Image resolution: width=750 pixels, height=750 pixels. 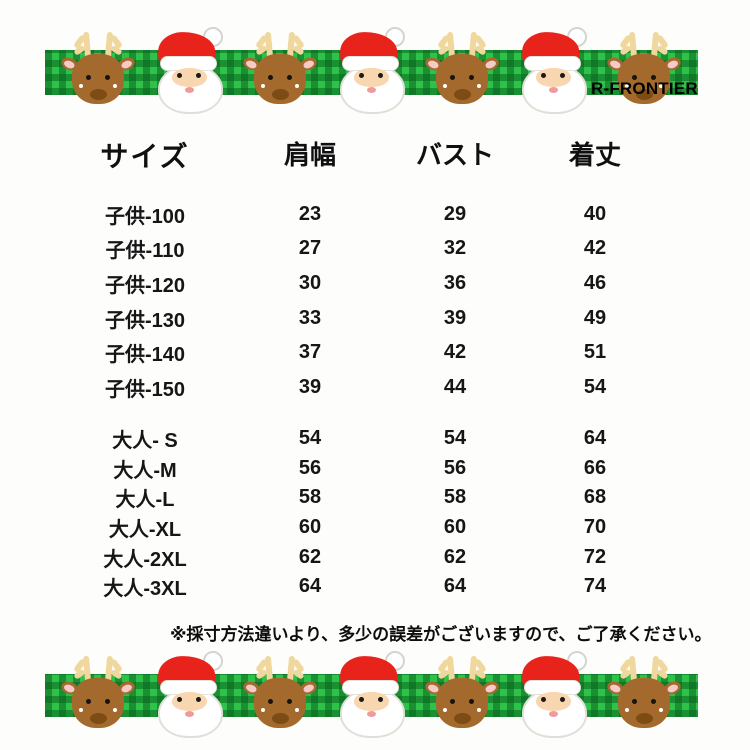 I want to click on bust-cell: 36, so click(x=455, y=282).